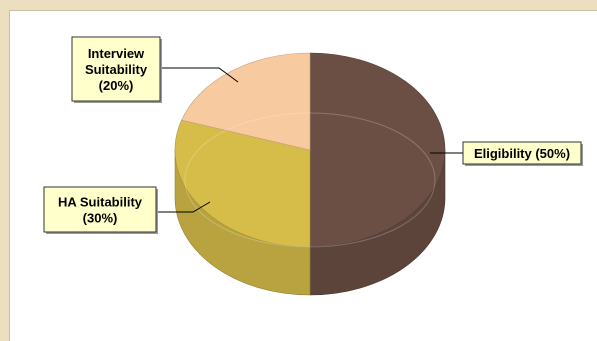 The width and height of the screenshot is (597, 341). I want to click on label-interview-suitability-text-0: Interview, so click(116, 53).